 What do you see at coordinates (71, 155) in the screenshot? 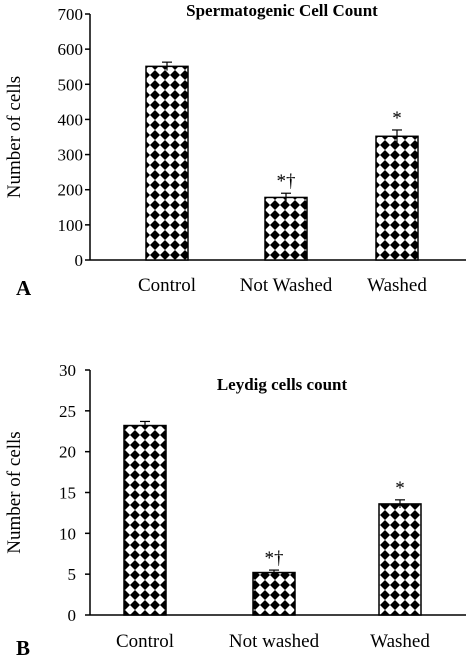
I see `y-tick-label: 300` at bounding box center [71, 155].